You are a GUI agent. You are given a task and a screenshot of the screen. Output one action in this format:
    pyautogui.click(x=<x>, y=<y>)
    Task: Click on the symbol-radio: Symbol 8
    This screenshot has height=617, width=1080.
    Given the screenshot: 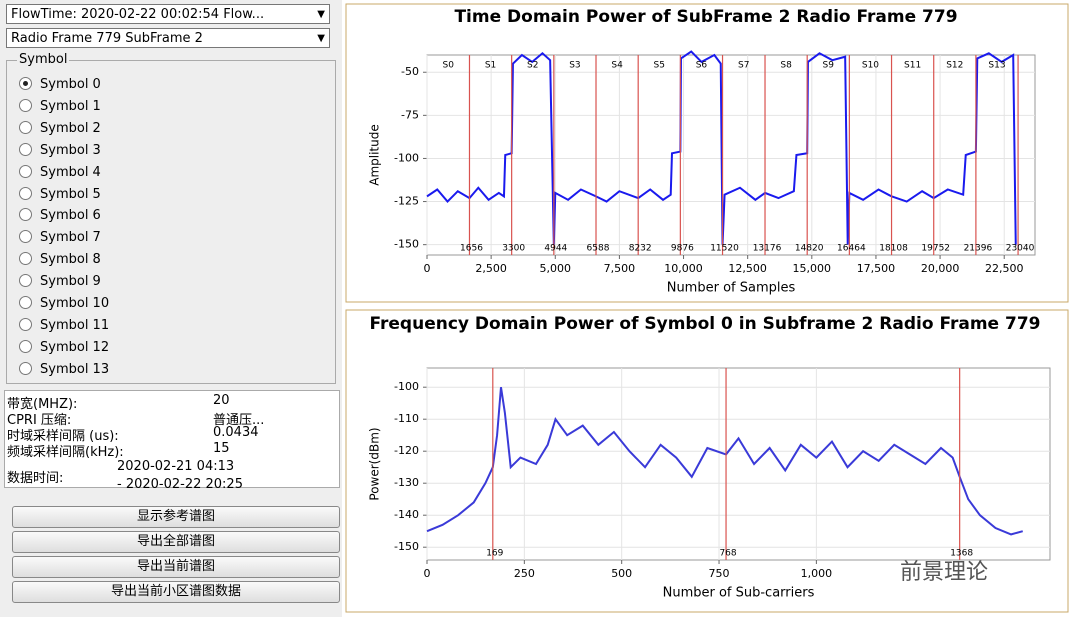 What is the action you would take?
    pyautogui.click(x=60, y=260)
    